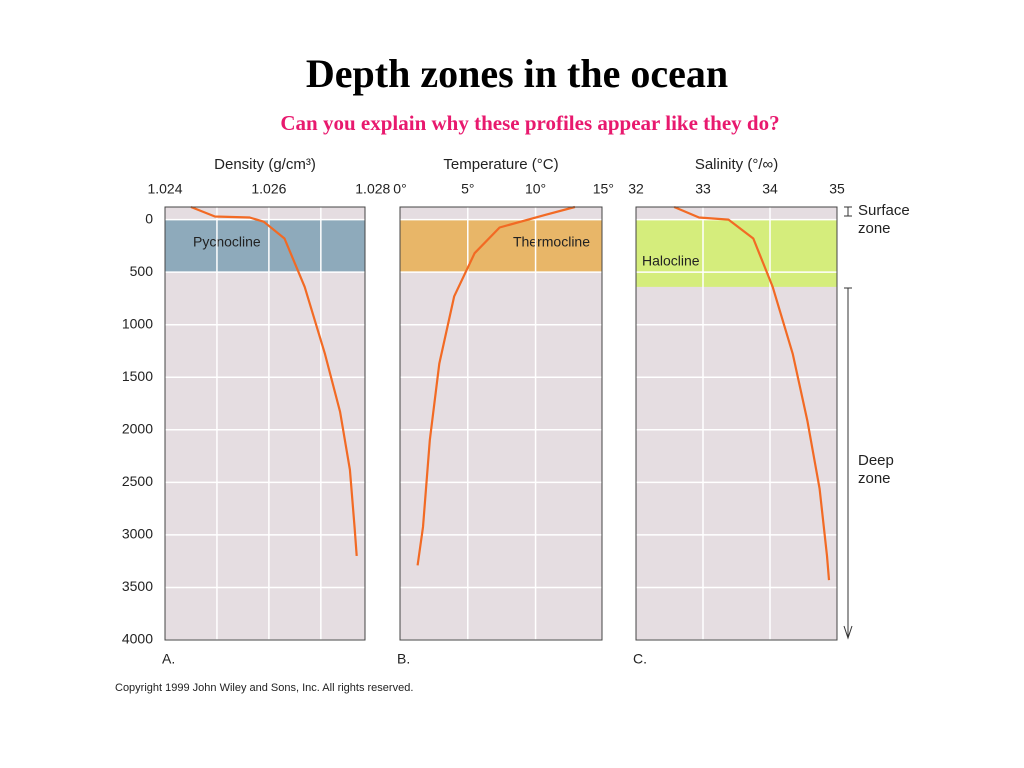  Describe the element at coordinates (467, 189) in the screenshot. I see `x-tick-label: 5°` at that location.